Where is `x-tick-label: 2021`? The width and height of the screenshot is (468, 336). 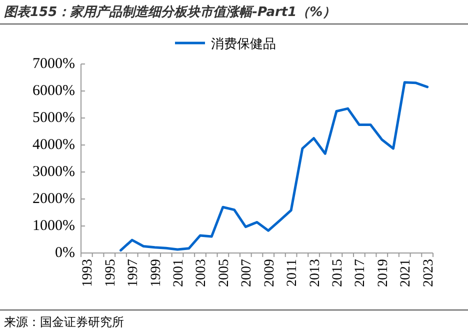 x-tick-label: 2021 is located at coordinates (406, 273).